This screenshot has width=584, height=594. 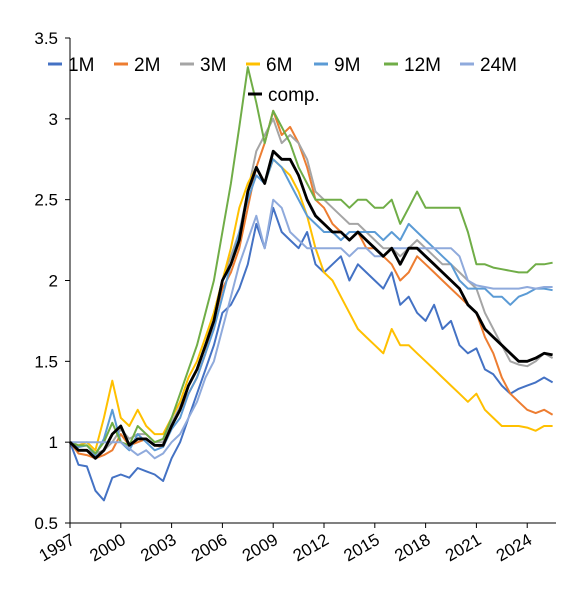 I want to click on y-tick-label: 1, so click(x=53, y=442).